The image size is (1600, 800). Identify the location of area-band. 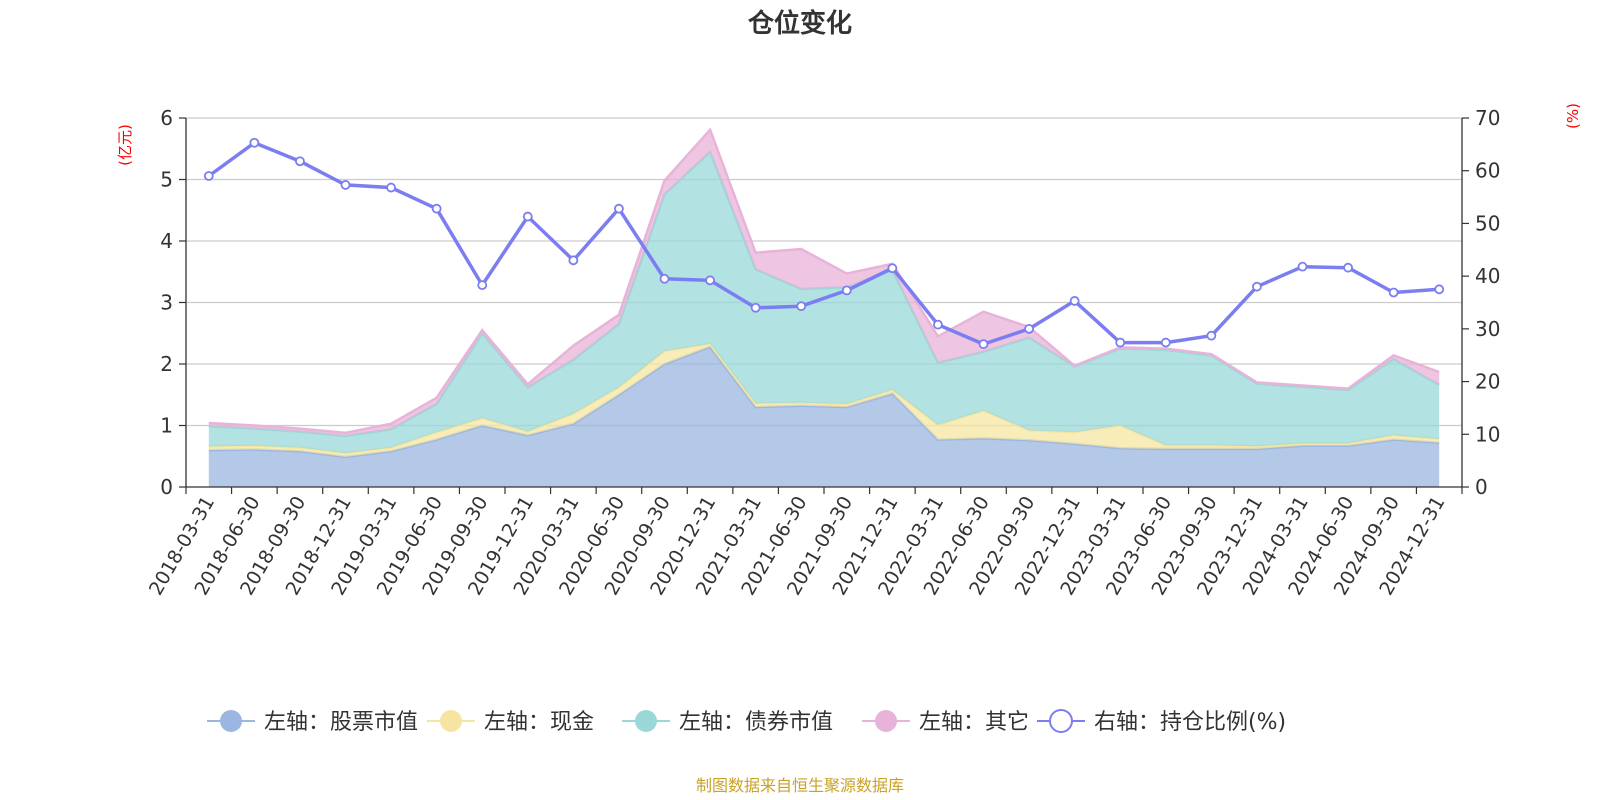
(824, 416).